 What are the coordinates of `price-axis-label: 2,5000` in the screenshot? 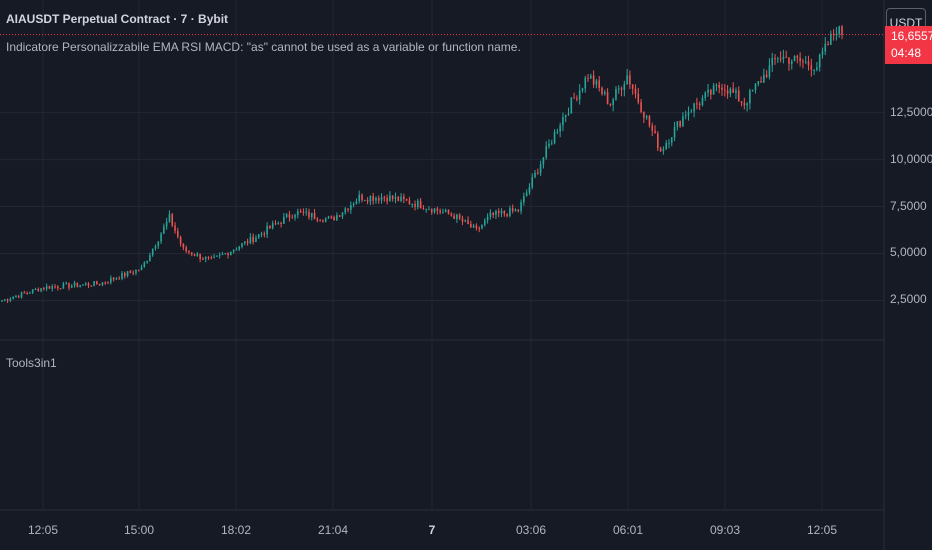 It's located at (908, 299).